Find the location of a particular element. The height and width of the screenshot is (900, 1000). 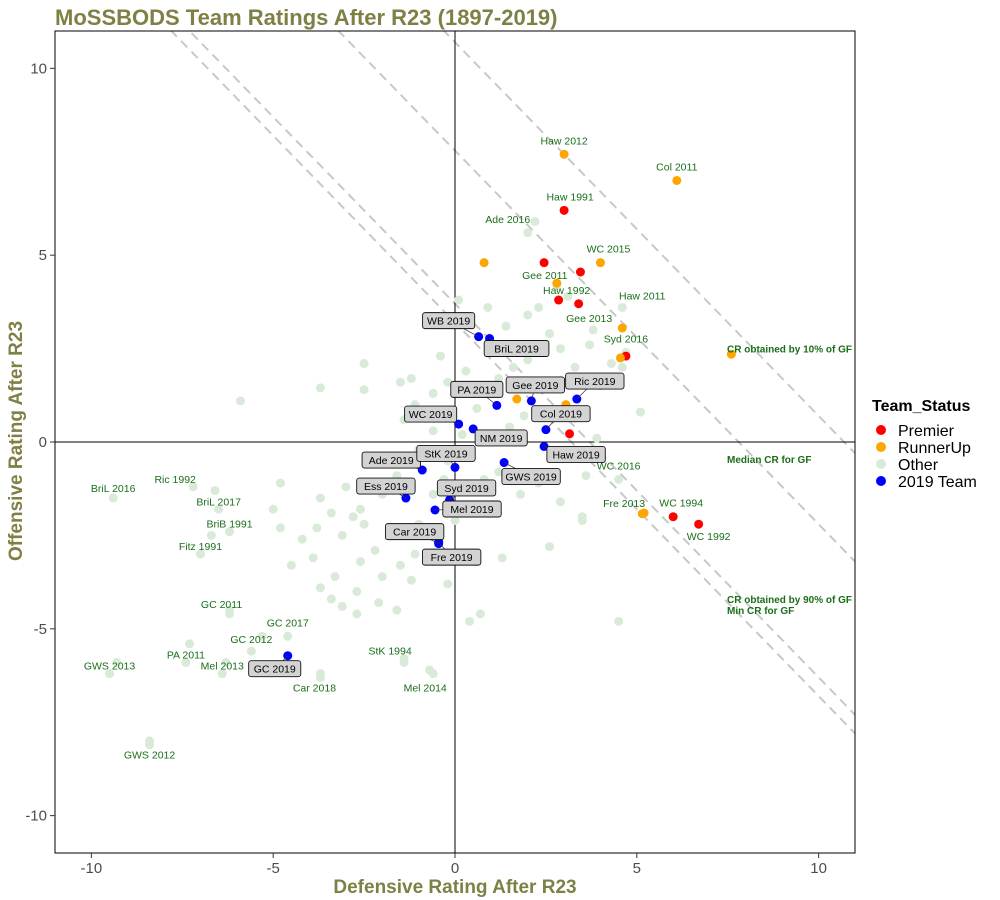

point-label: Mel 2013 is located at coordinates (222, 667).